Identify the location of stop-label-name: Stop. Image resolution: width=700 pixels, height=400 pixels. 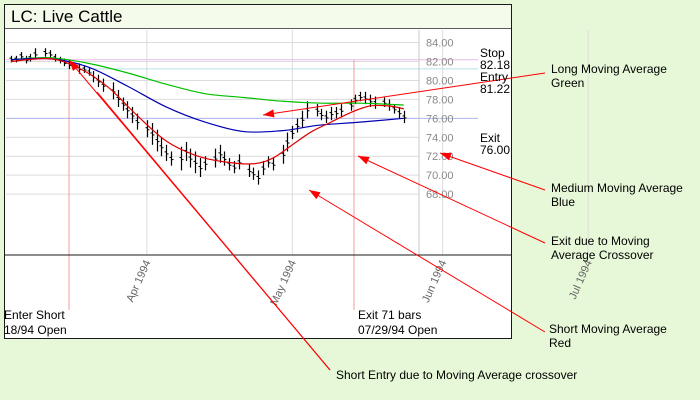
(492, 53).